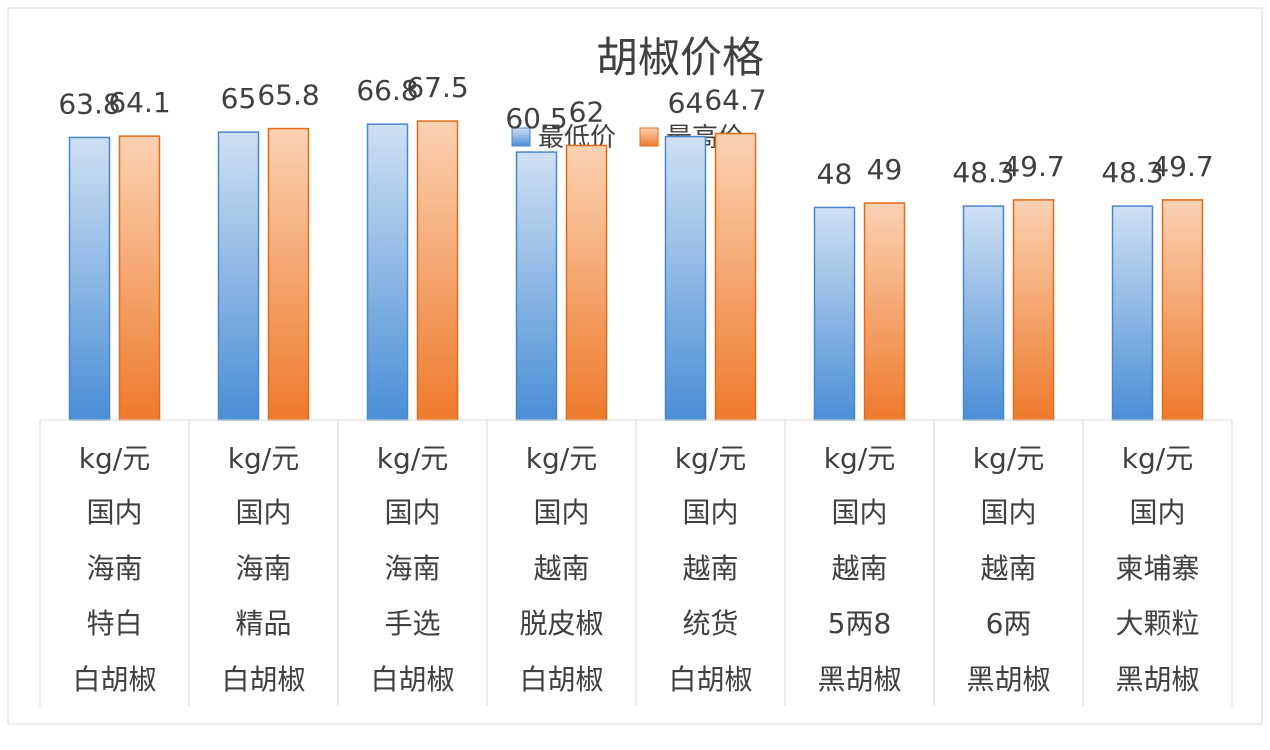 Image resolution: width=1270 pixels, height=750 pixels. What do you see at coordinates (412, 512) in the screenshot?
I see `tick-label-3-2: 国内` at bounding box center [412, 512].